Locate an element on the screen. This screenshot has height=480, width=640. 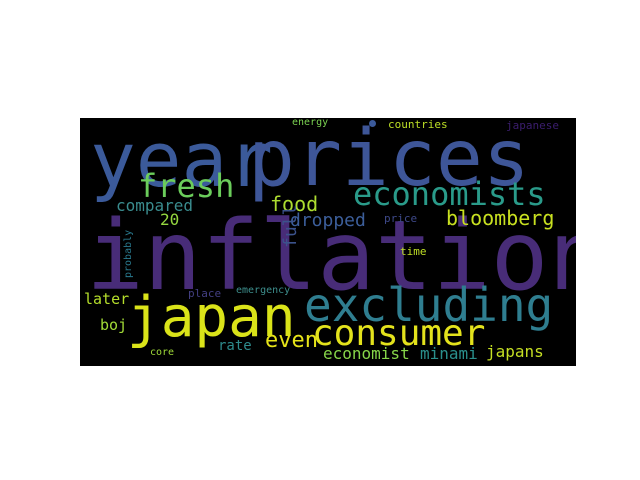
word-price: price is located at coordinates (401, 218).